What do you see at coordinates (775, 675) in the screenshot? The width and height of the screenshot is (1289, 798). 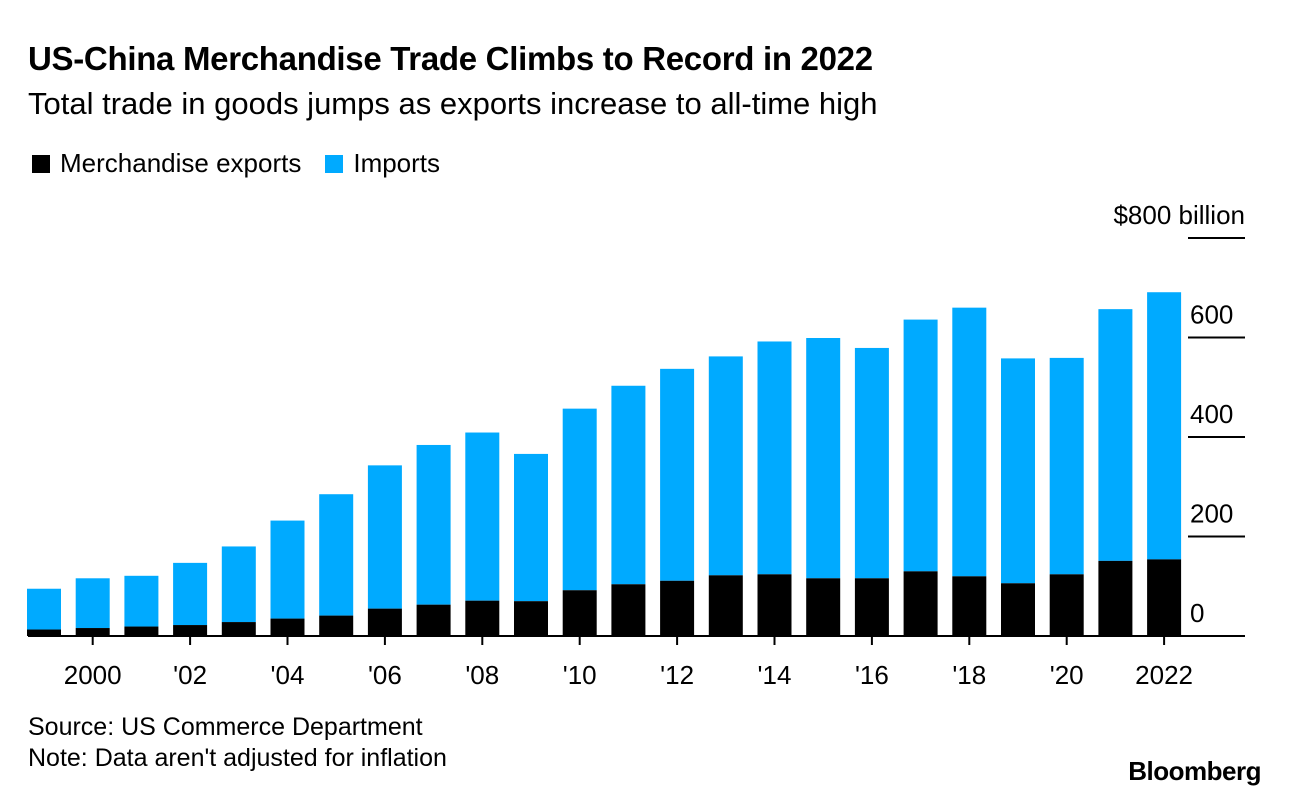 I see `x-tick-label: '14` at bounding box center [775, 675].